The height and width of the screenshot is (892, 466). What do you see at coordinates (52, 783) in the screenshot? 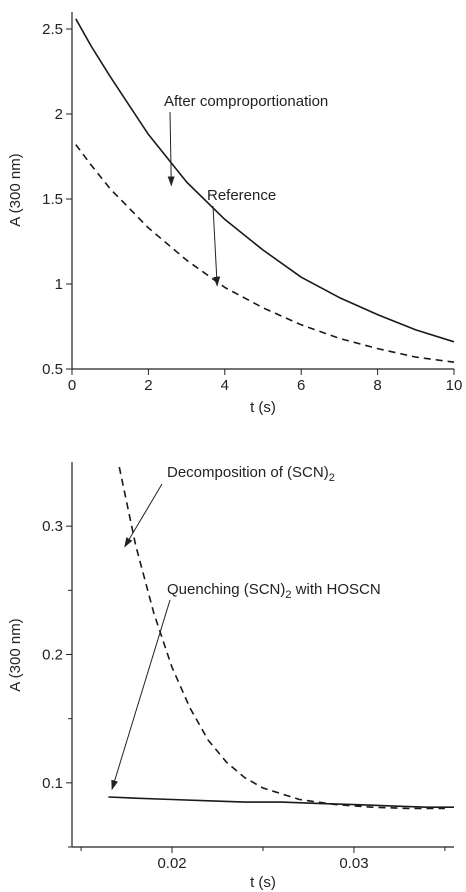
I see `y-tick-label: 0.1` at bounding box center [52, 783].